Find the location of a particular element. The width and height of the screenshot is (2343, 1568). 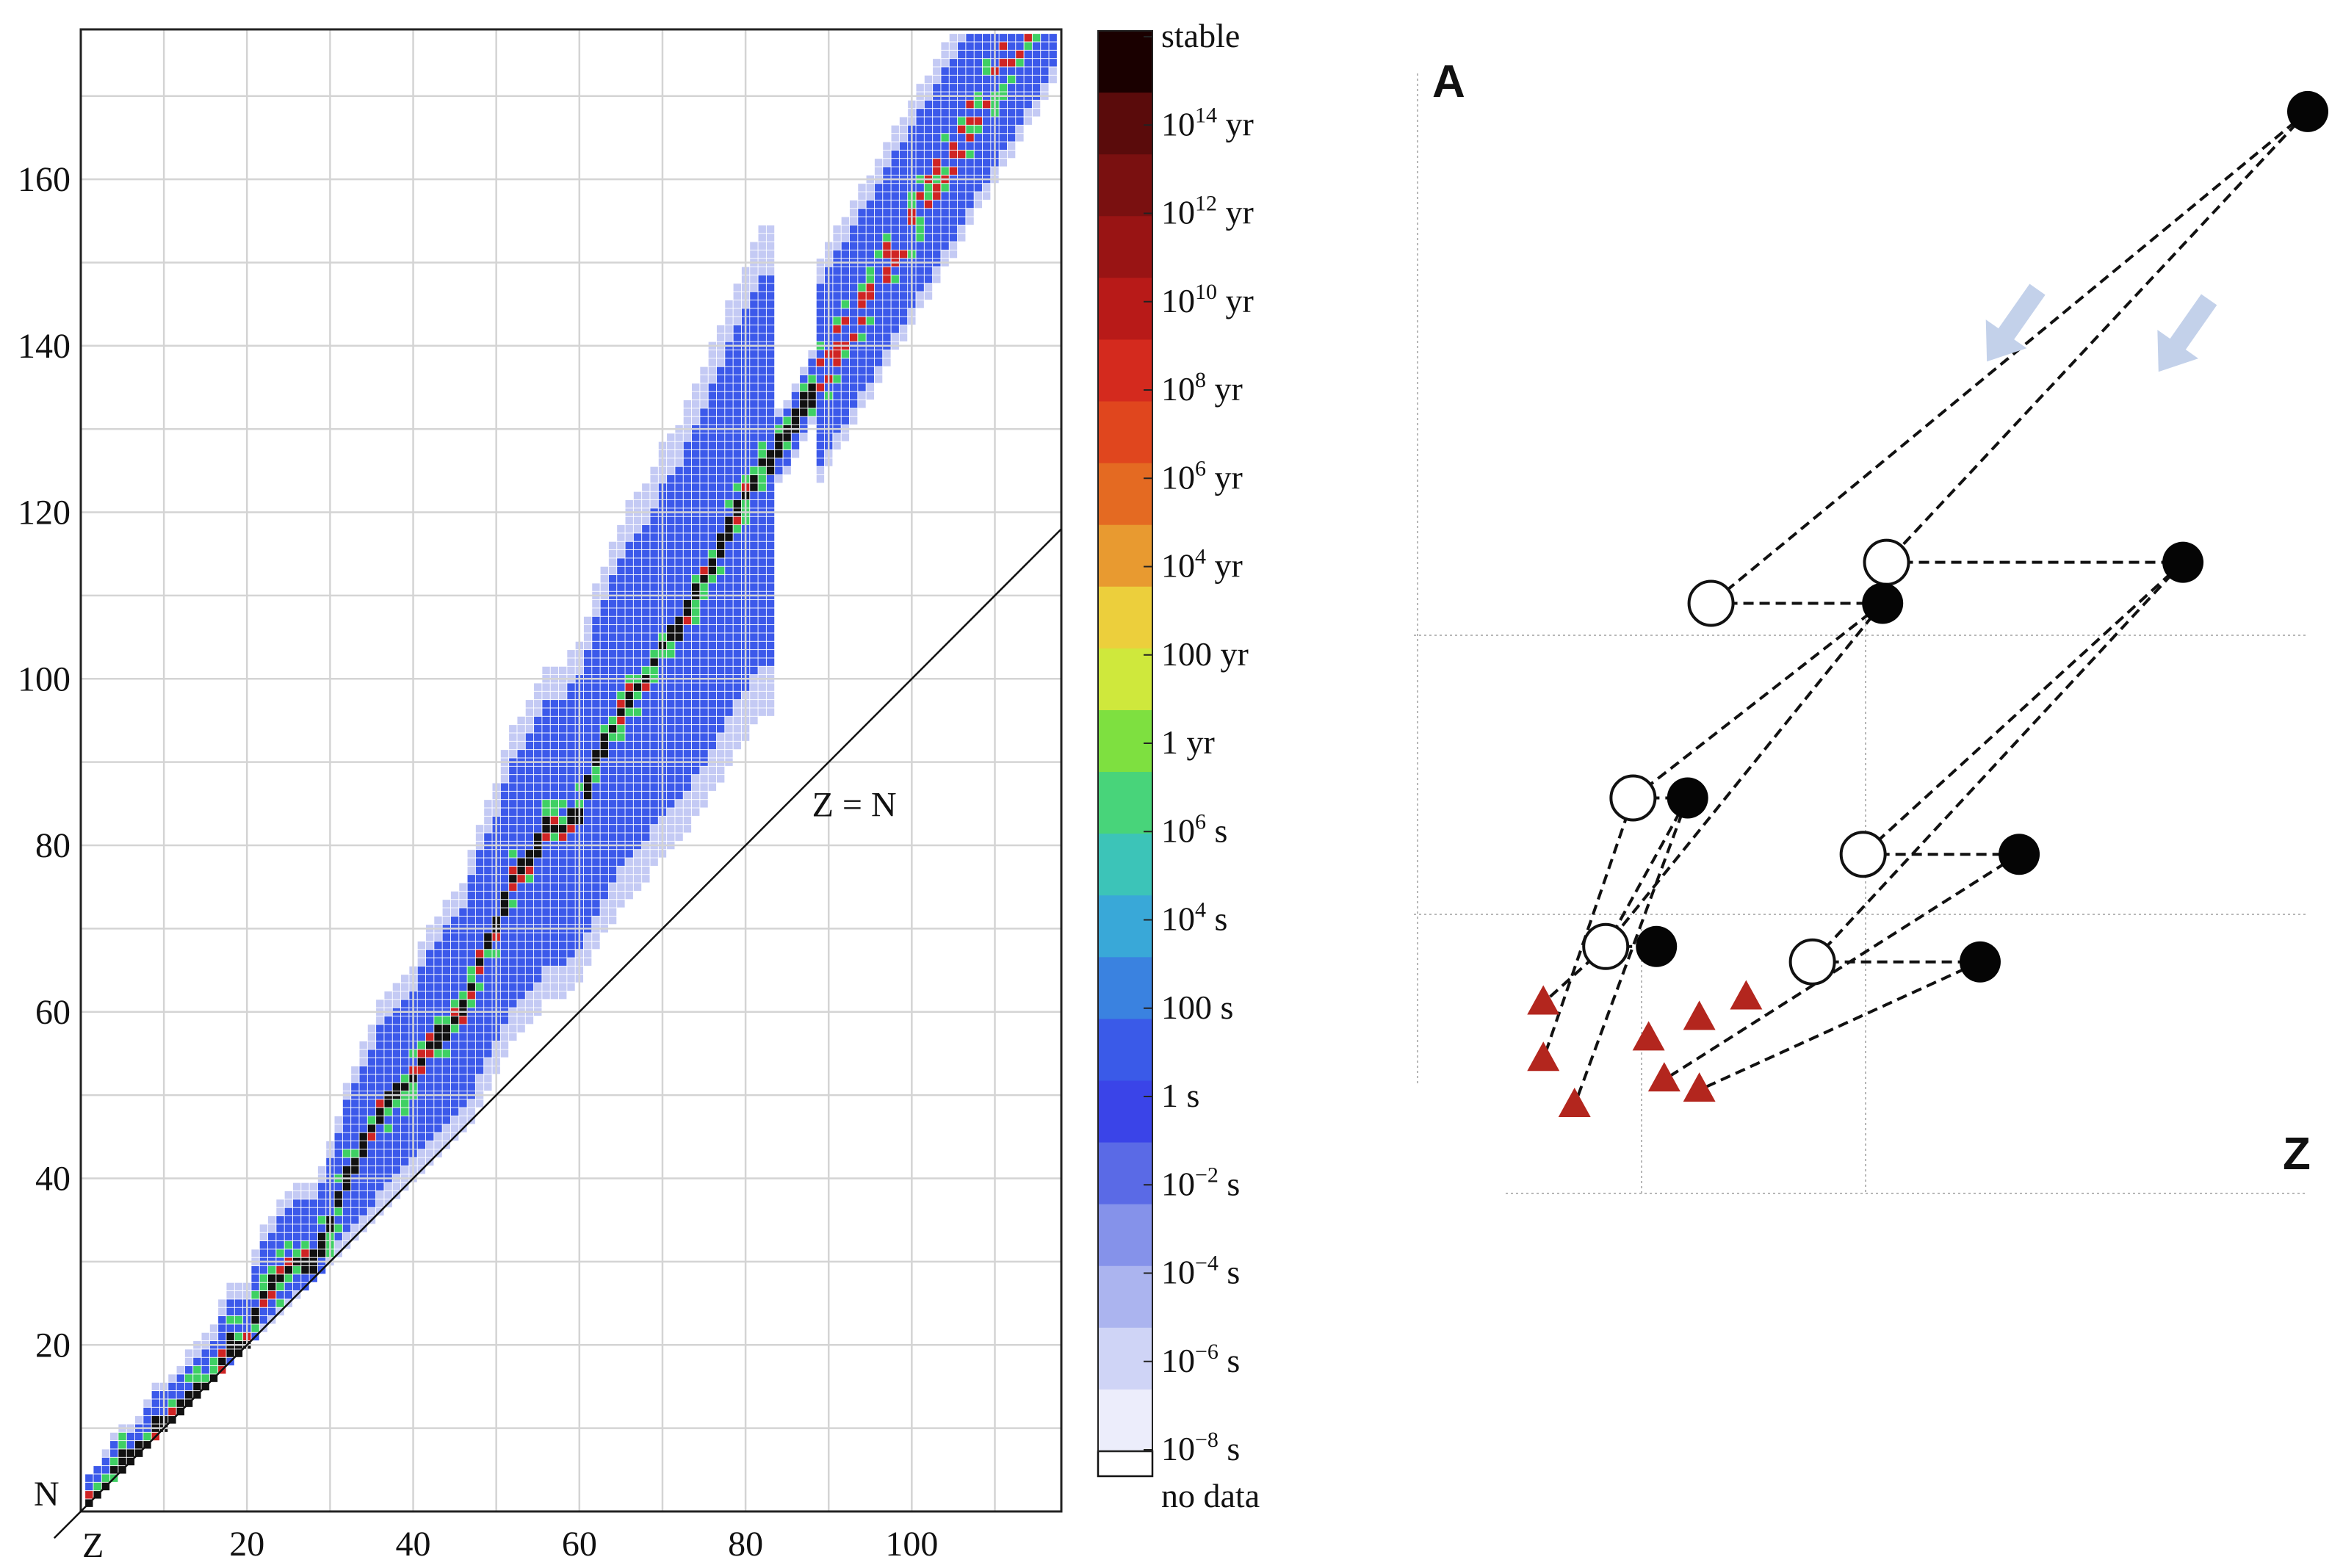

dashed-link is located at coordinates (1646, 872).